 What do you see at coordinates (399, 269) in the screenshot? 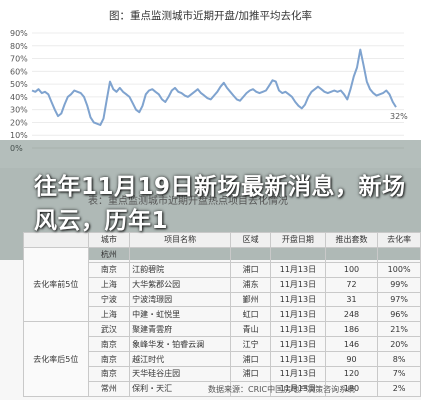
I see `table-cell: 100%` at bounding box center [399, 269].